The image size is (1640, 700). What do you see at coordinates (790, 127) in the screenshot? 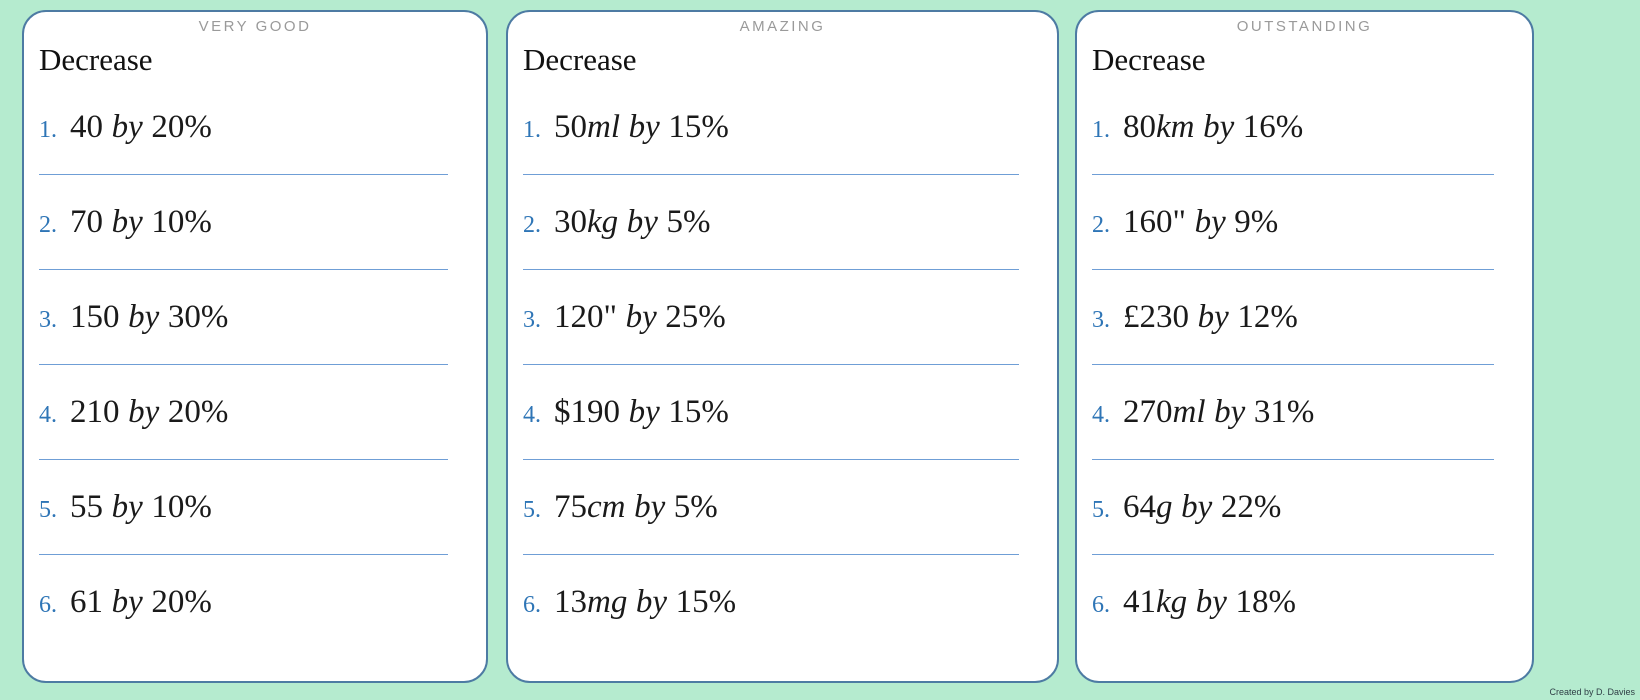
I see `problem-row: 1. 50ml by 15%` at bounding box center [790, 127].